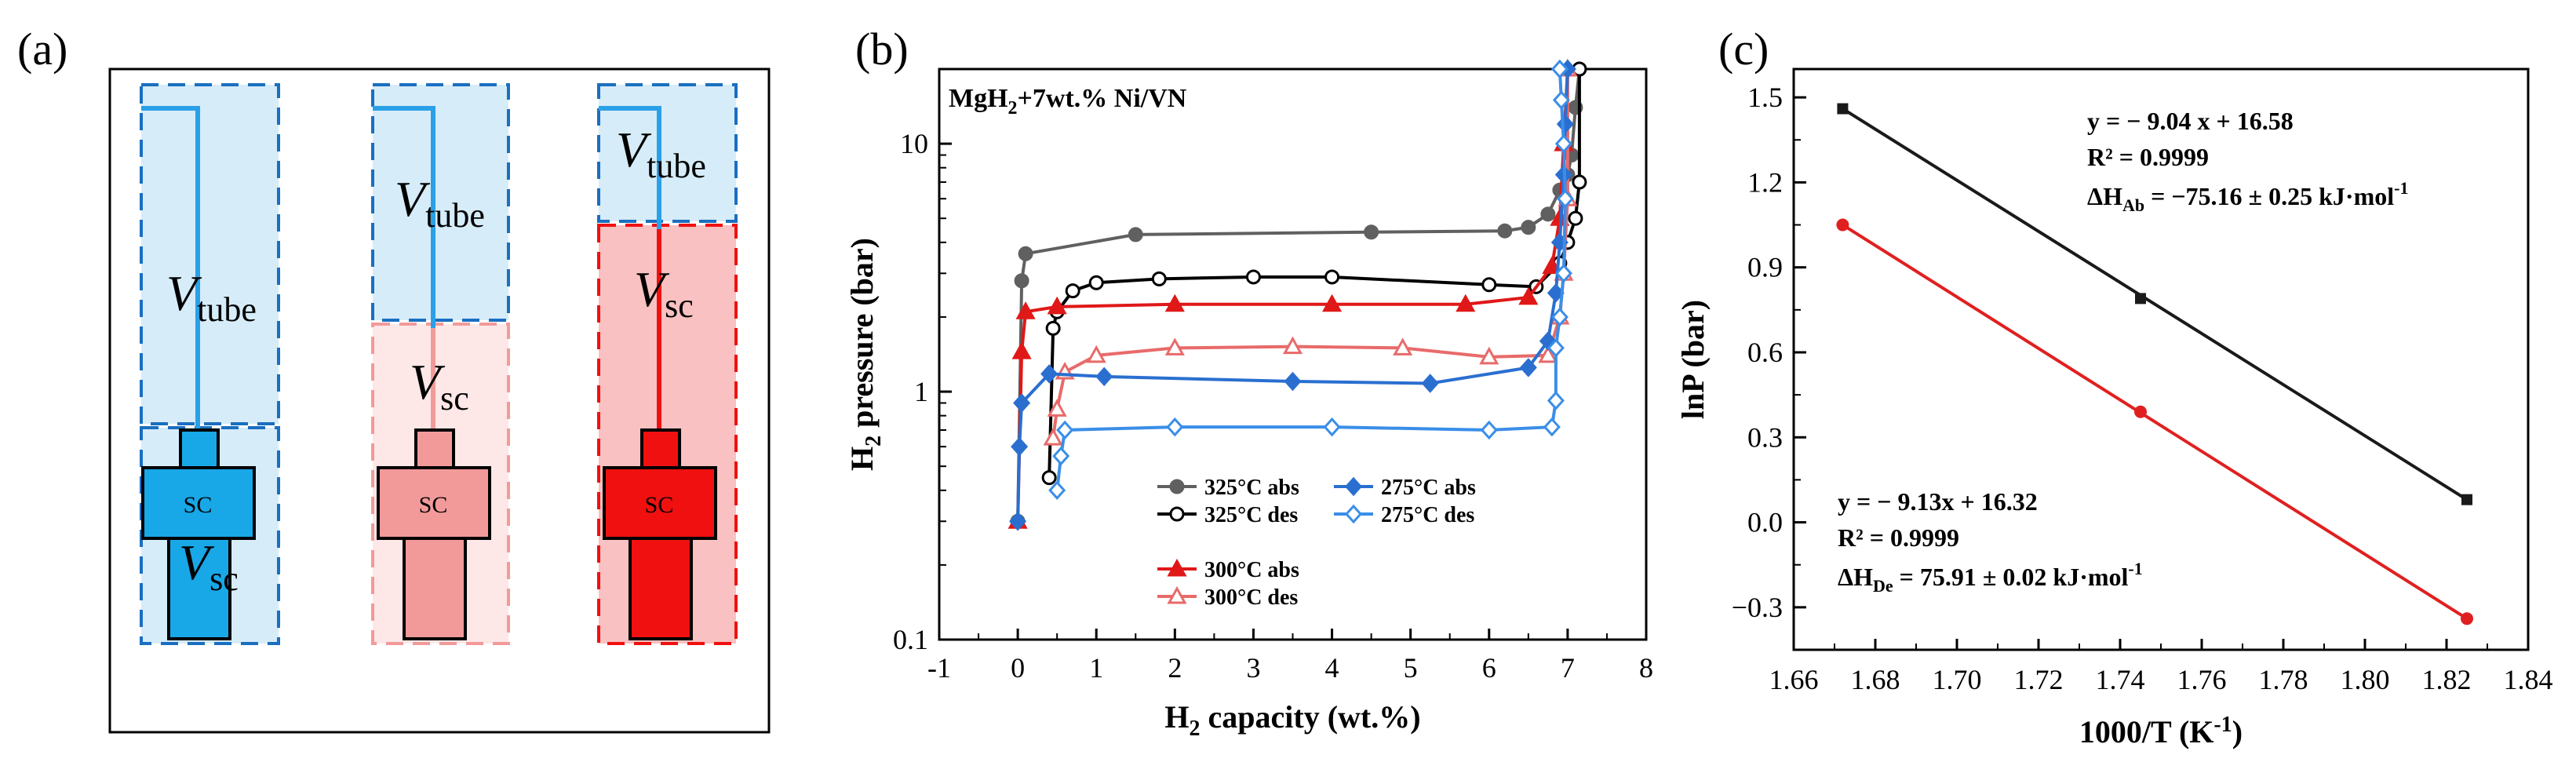 The height and width of the screenshot is (773, 2576). Describe the element at coordinates (1568, 668) in the screenshot. I see `x-tick-label: 7` at that location.